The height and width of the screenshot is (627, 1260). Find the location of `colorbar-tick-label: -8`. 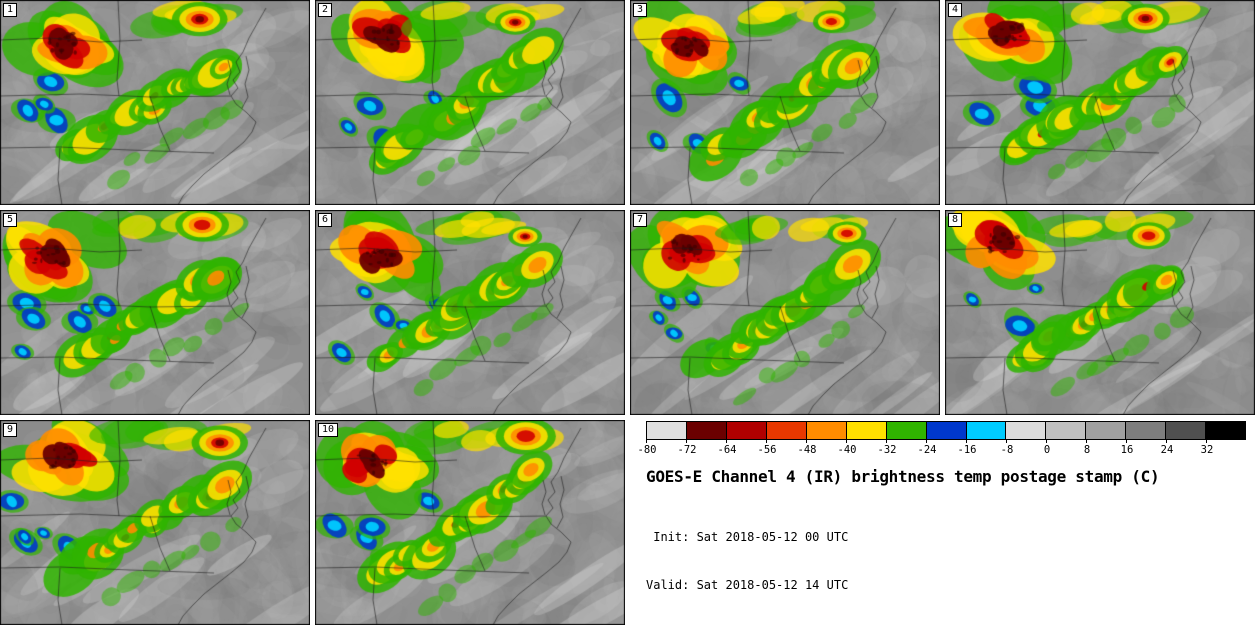

colorbar-tick-label: -8 is located at coordinates (1007, 450).